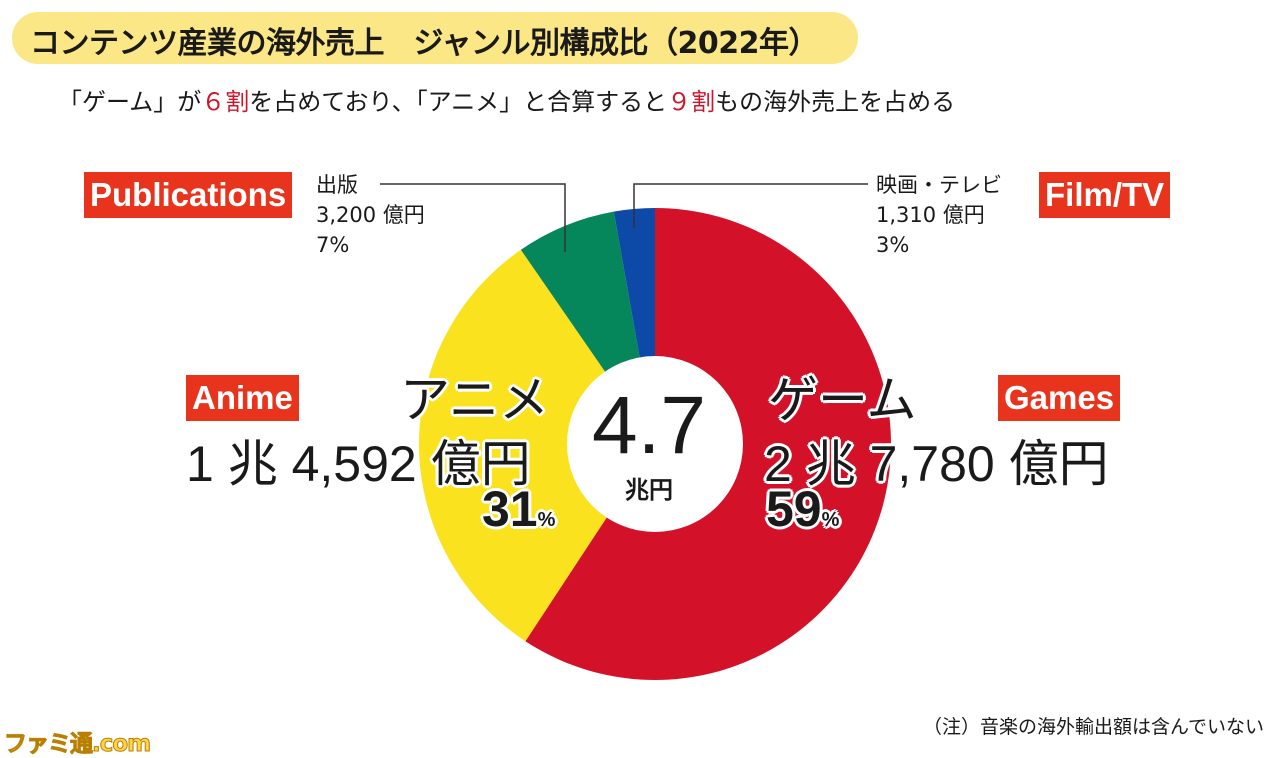 This screenshot has width=1280, height=758. I want to click on total-unit: 兆円, so click(649, 487).